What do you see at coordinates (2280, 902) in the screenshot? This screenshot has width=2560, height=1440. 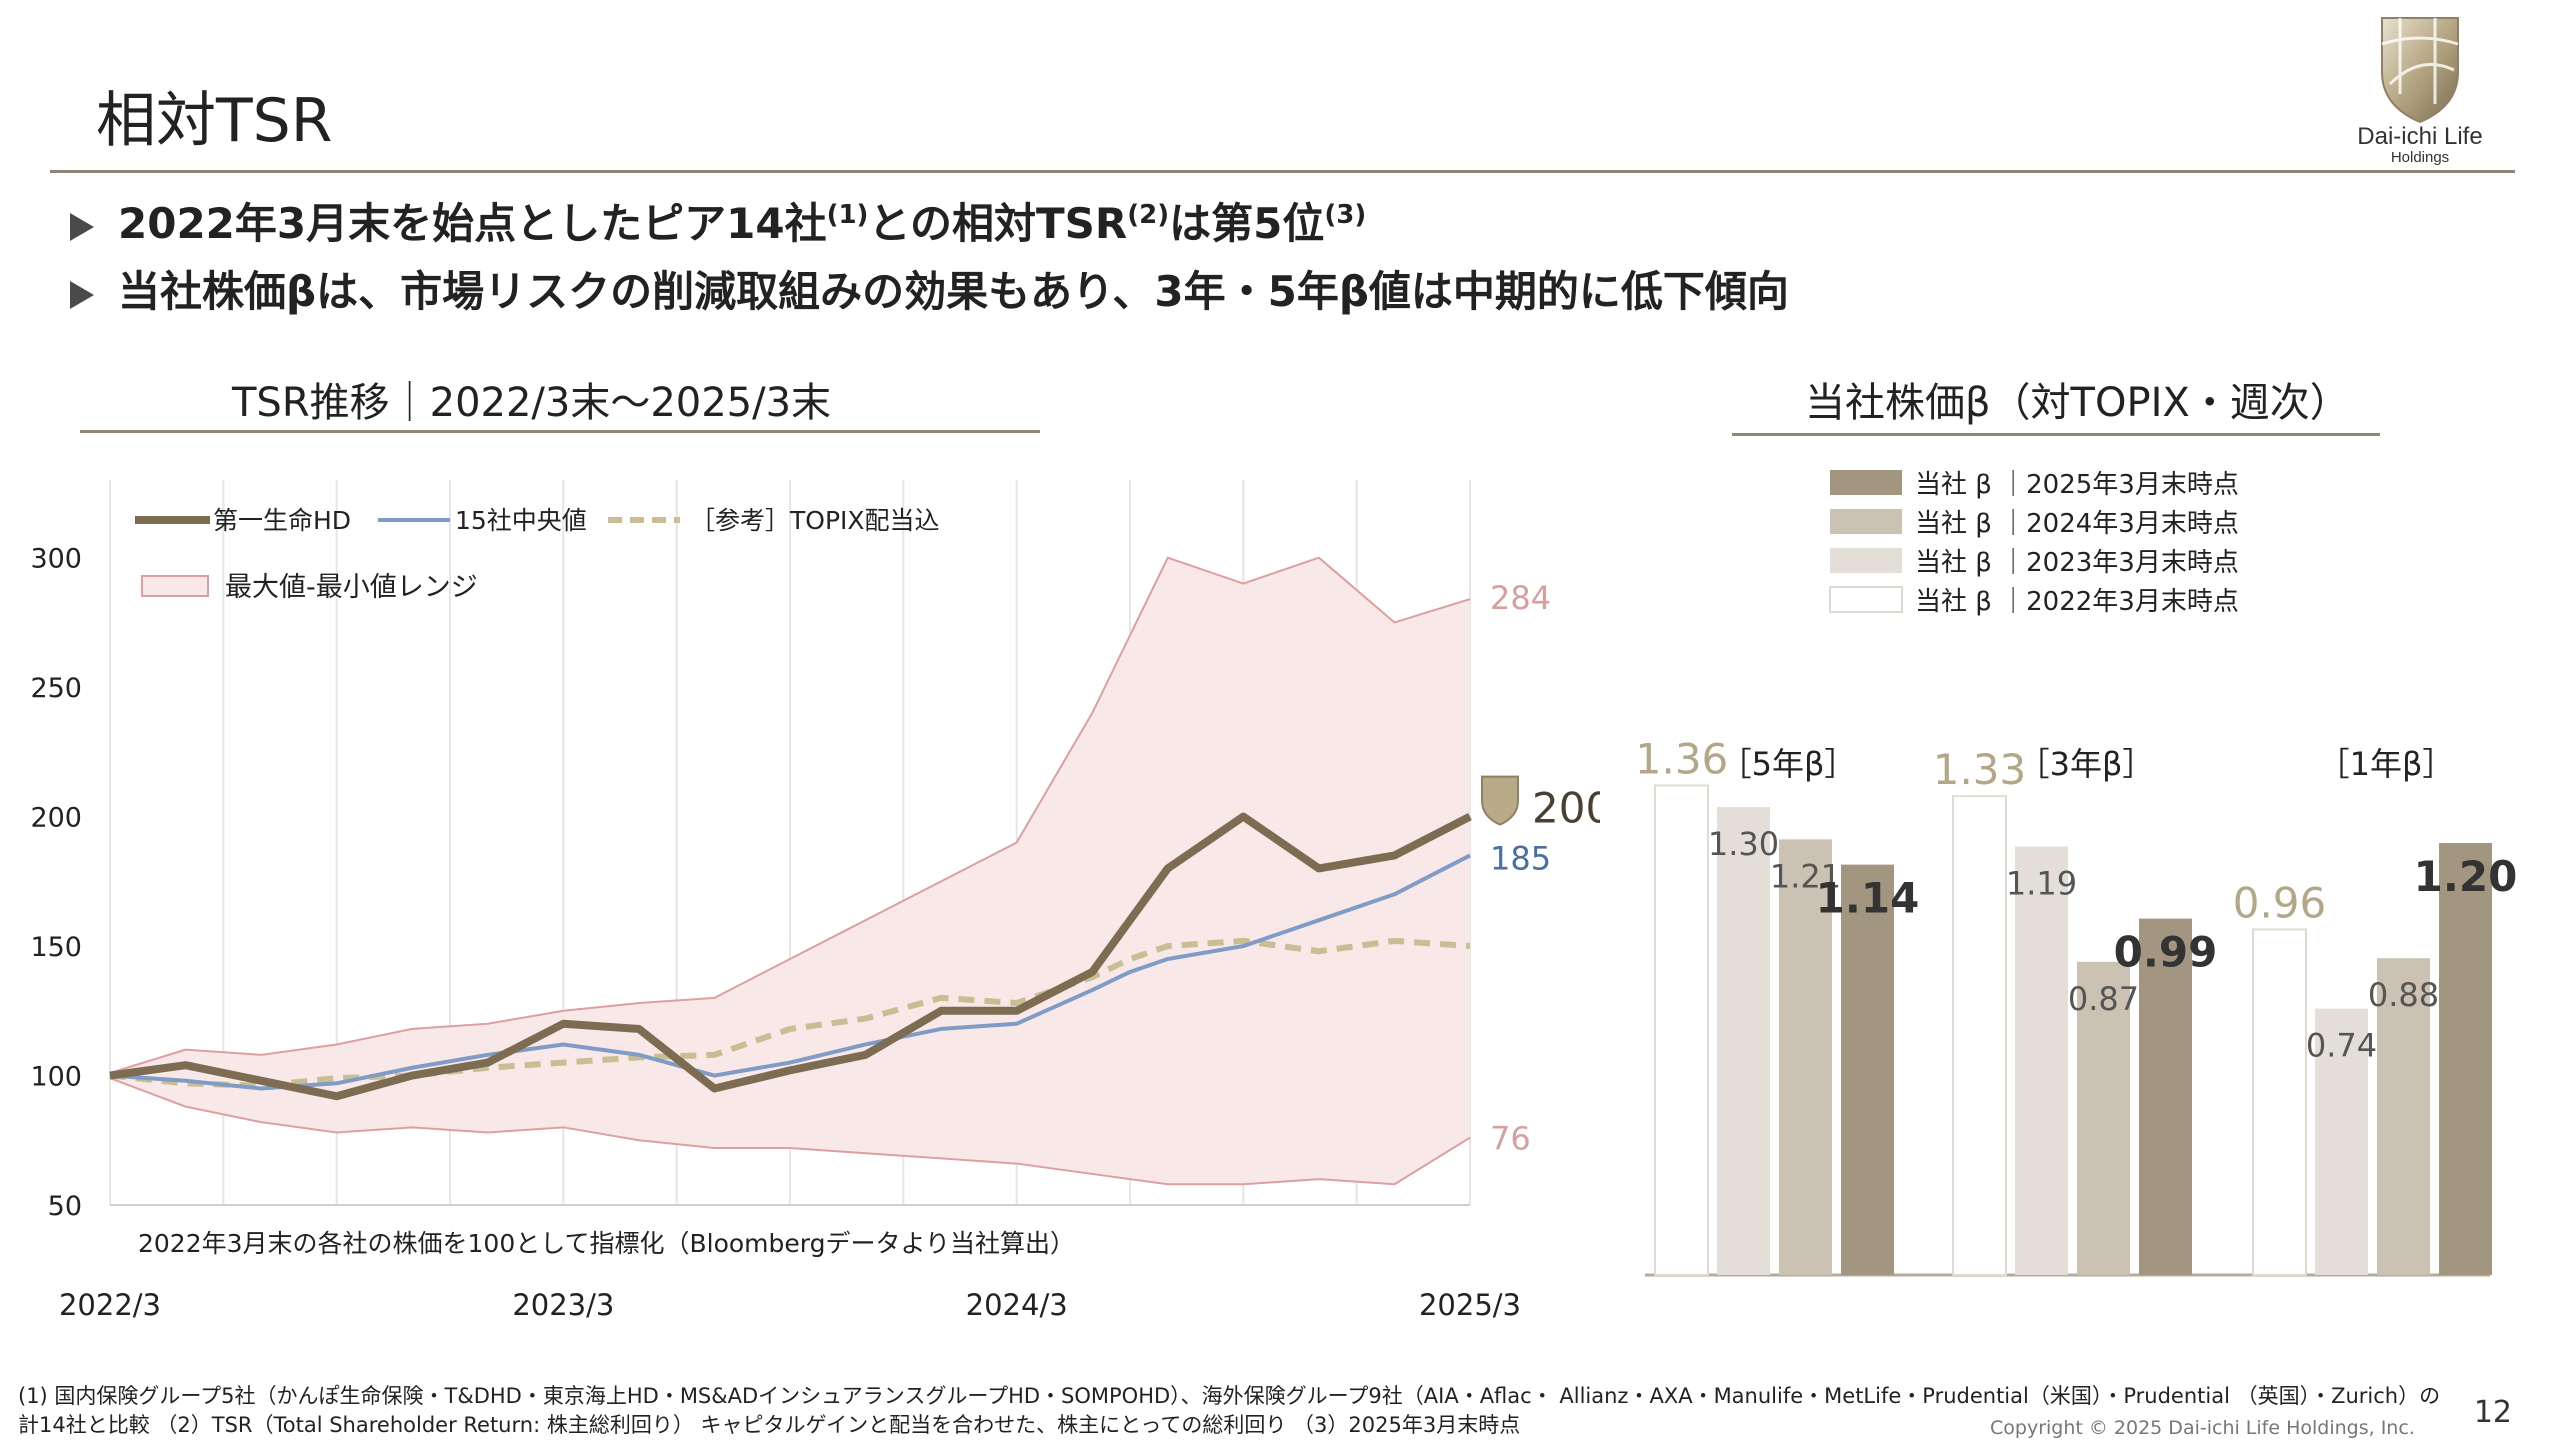 I see `beta-value-label: 0.96` at bounding box center [2280, 902].